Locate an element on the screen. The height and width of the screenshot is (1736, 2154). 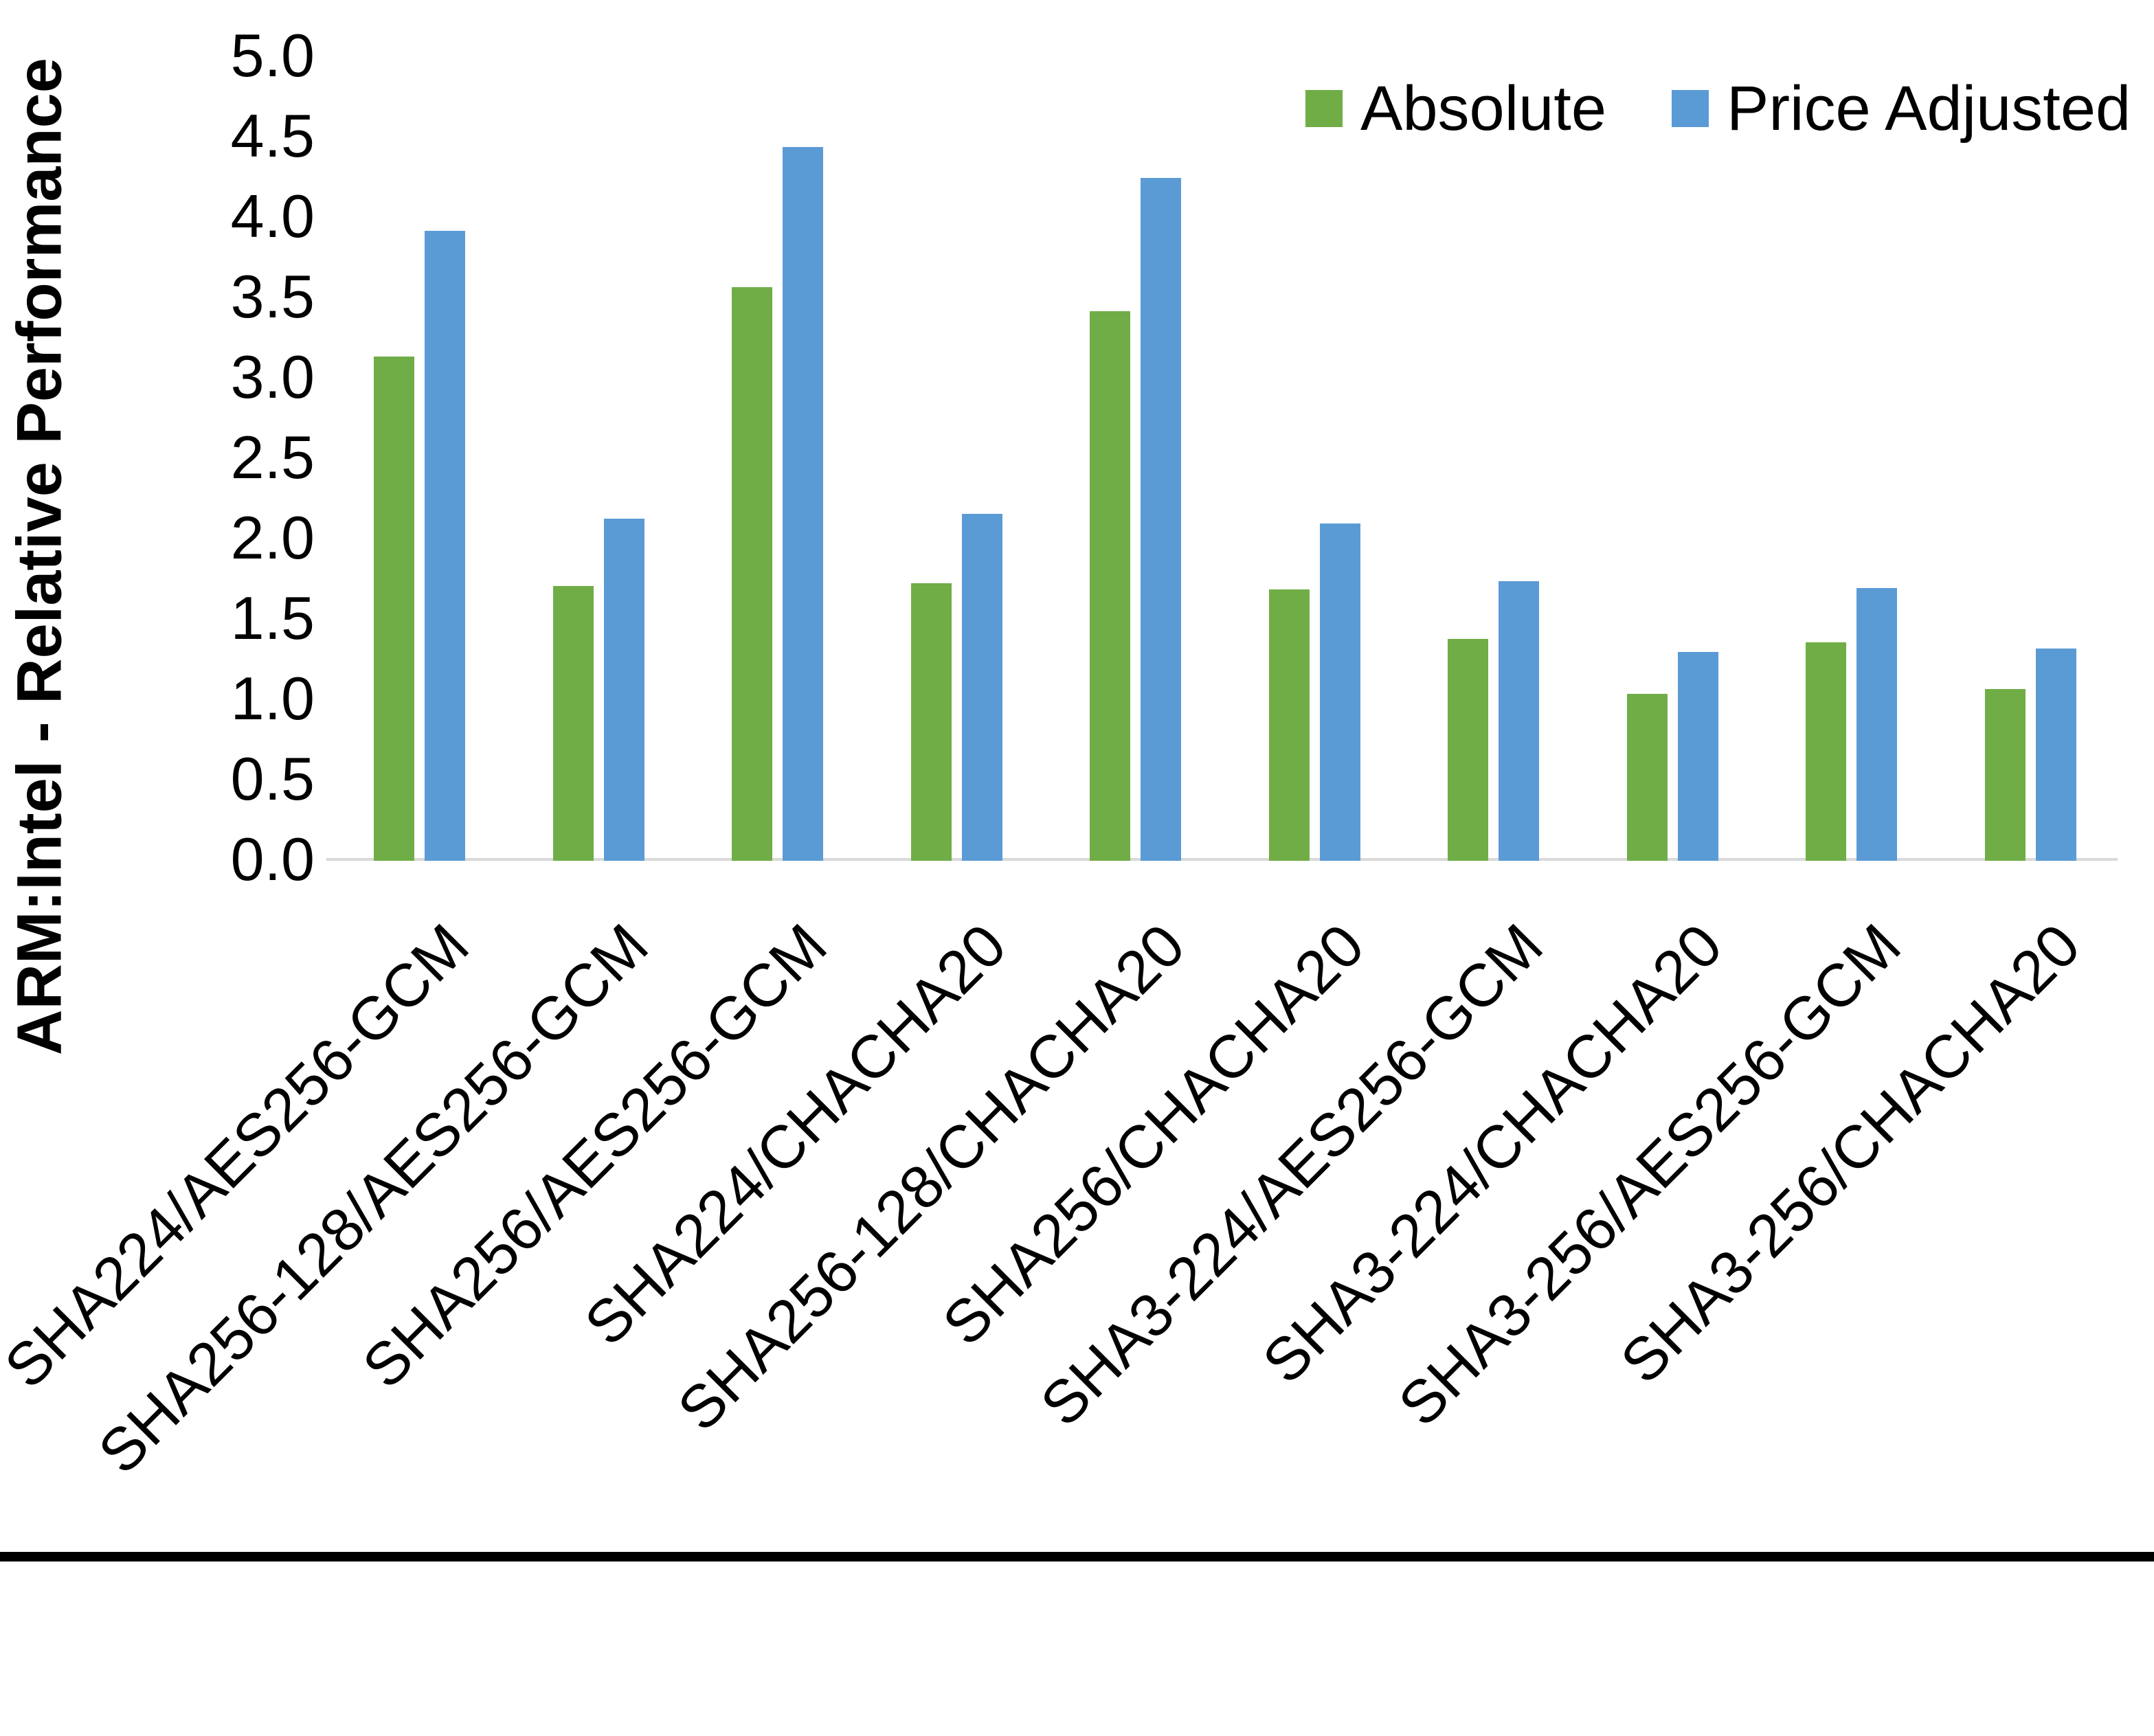
bar-absolute-sha3-256-chacha20 is located at coordinates (2005, 774).